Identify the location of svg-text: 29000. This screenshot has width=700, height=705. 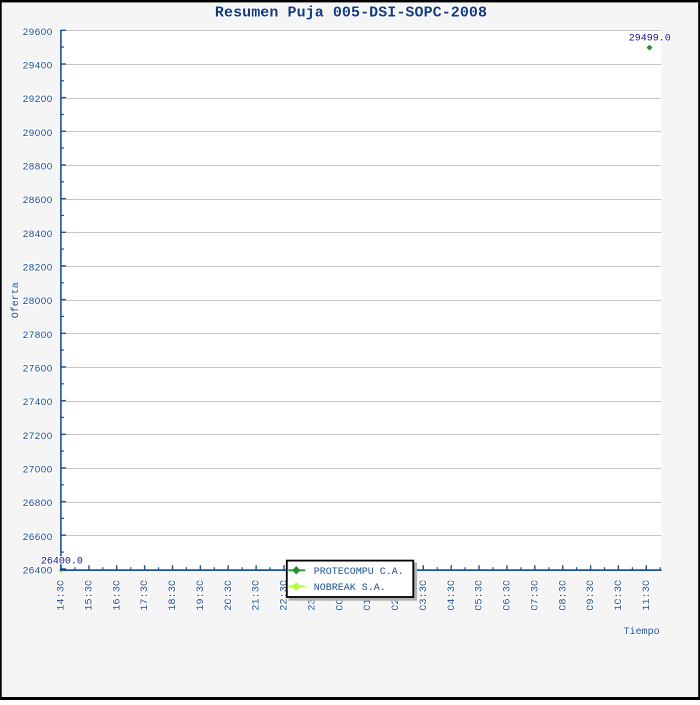
(37, 134).